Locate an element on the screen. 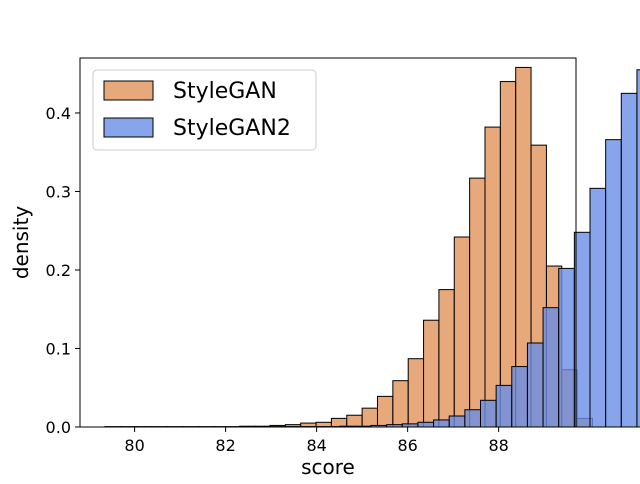  y-axis: 0.0 0.1 0.2 0.3 0.4 is located at coordinates (63, 270).